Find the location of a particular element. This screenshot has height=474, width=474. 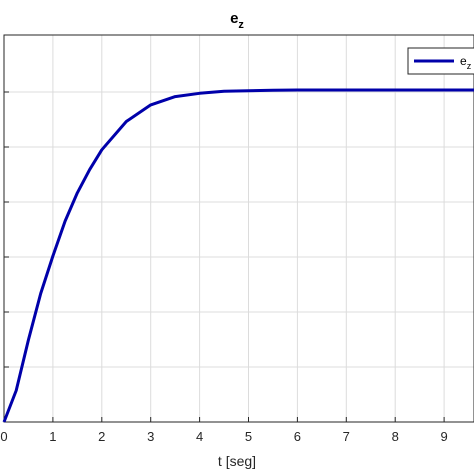

x-tick-label: 7 is located at coordinates (346, 436).